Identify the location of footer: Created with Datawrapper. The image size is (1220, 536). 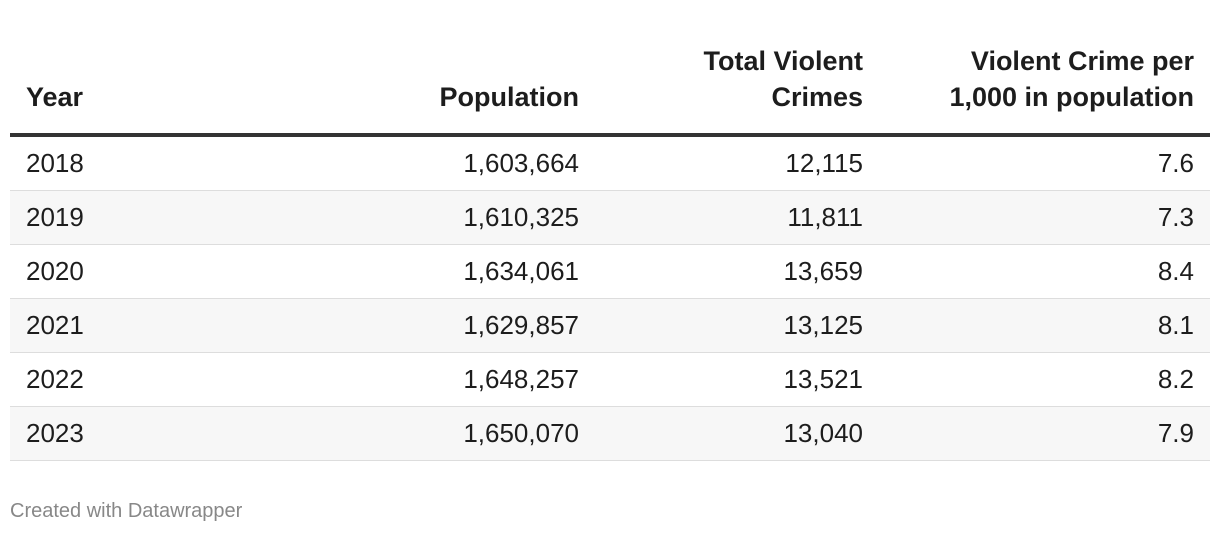
(126, 511).